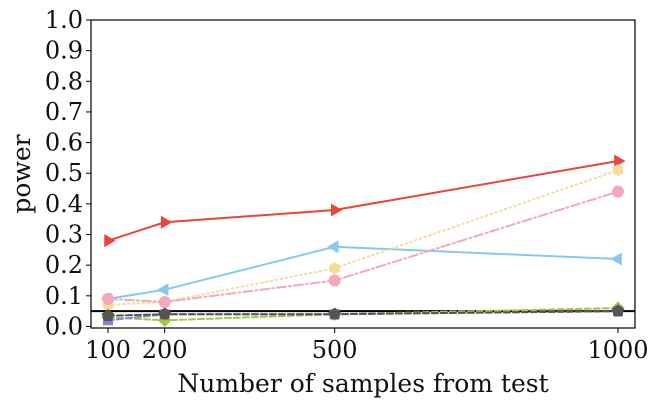  What do you see at coordinates (64, 143) in the screenshot?
I see `y-tick-label: 0.6` at bounding box center [64, 143].